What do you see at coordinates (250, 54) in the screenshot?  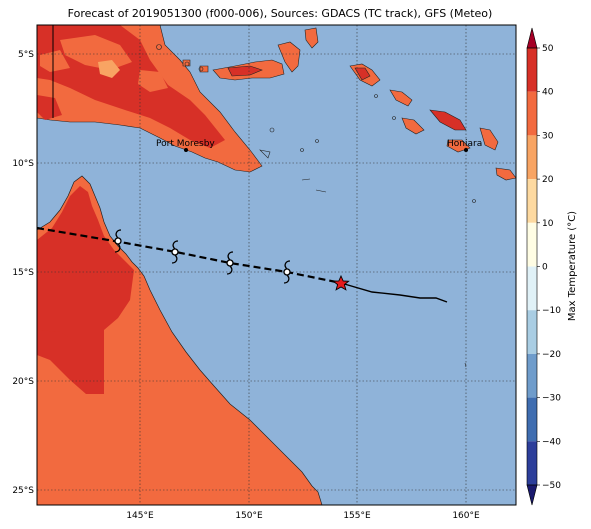 I see `bismarck-islands` at bounding box center [250, 54].